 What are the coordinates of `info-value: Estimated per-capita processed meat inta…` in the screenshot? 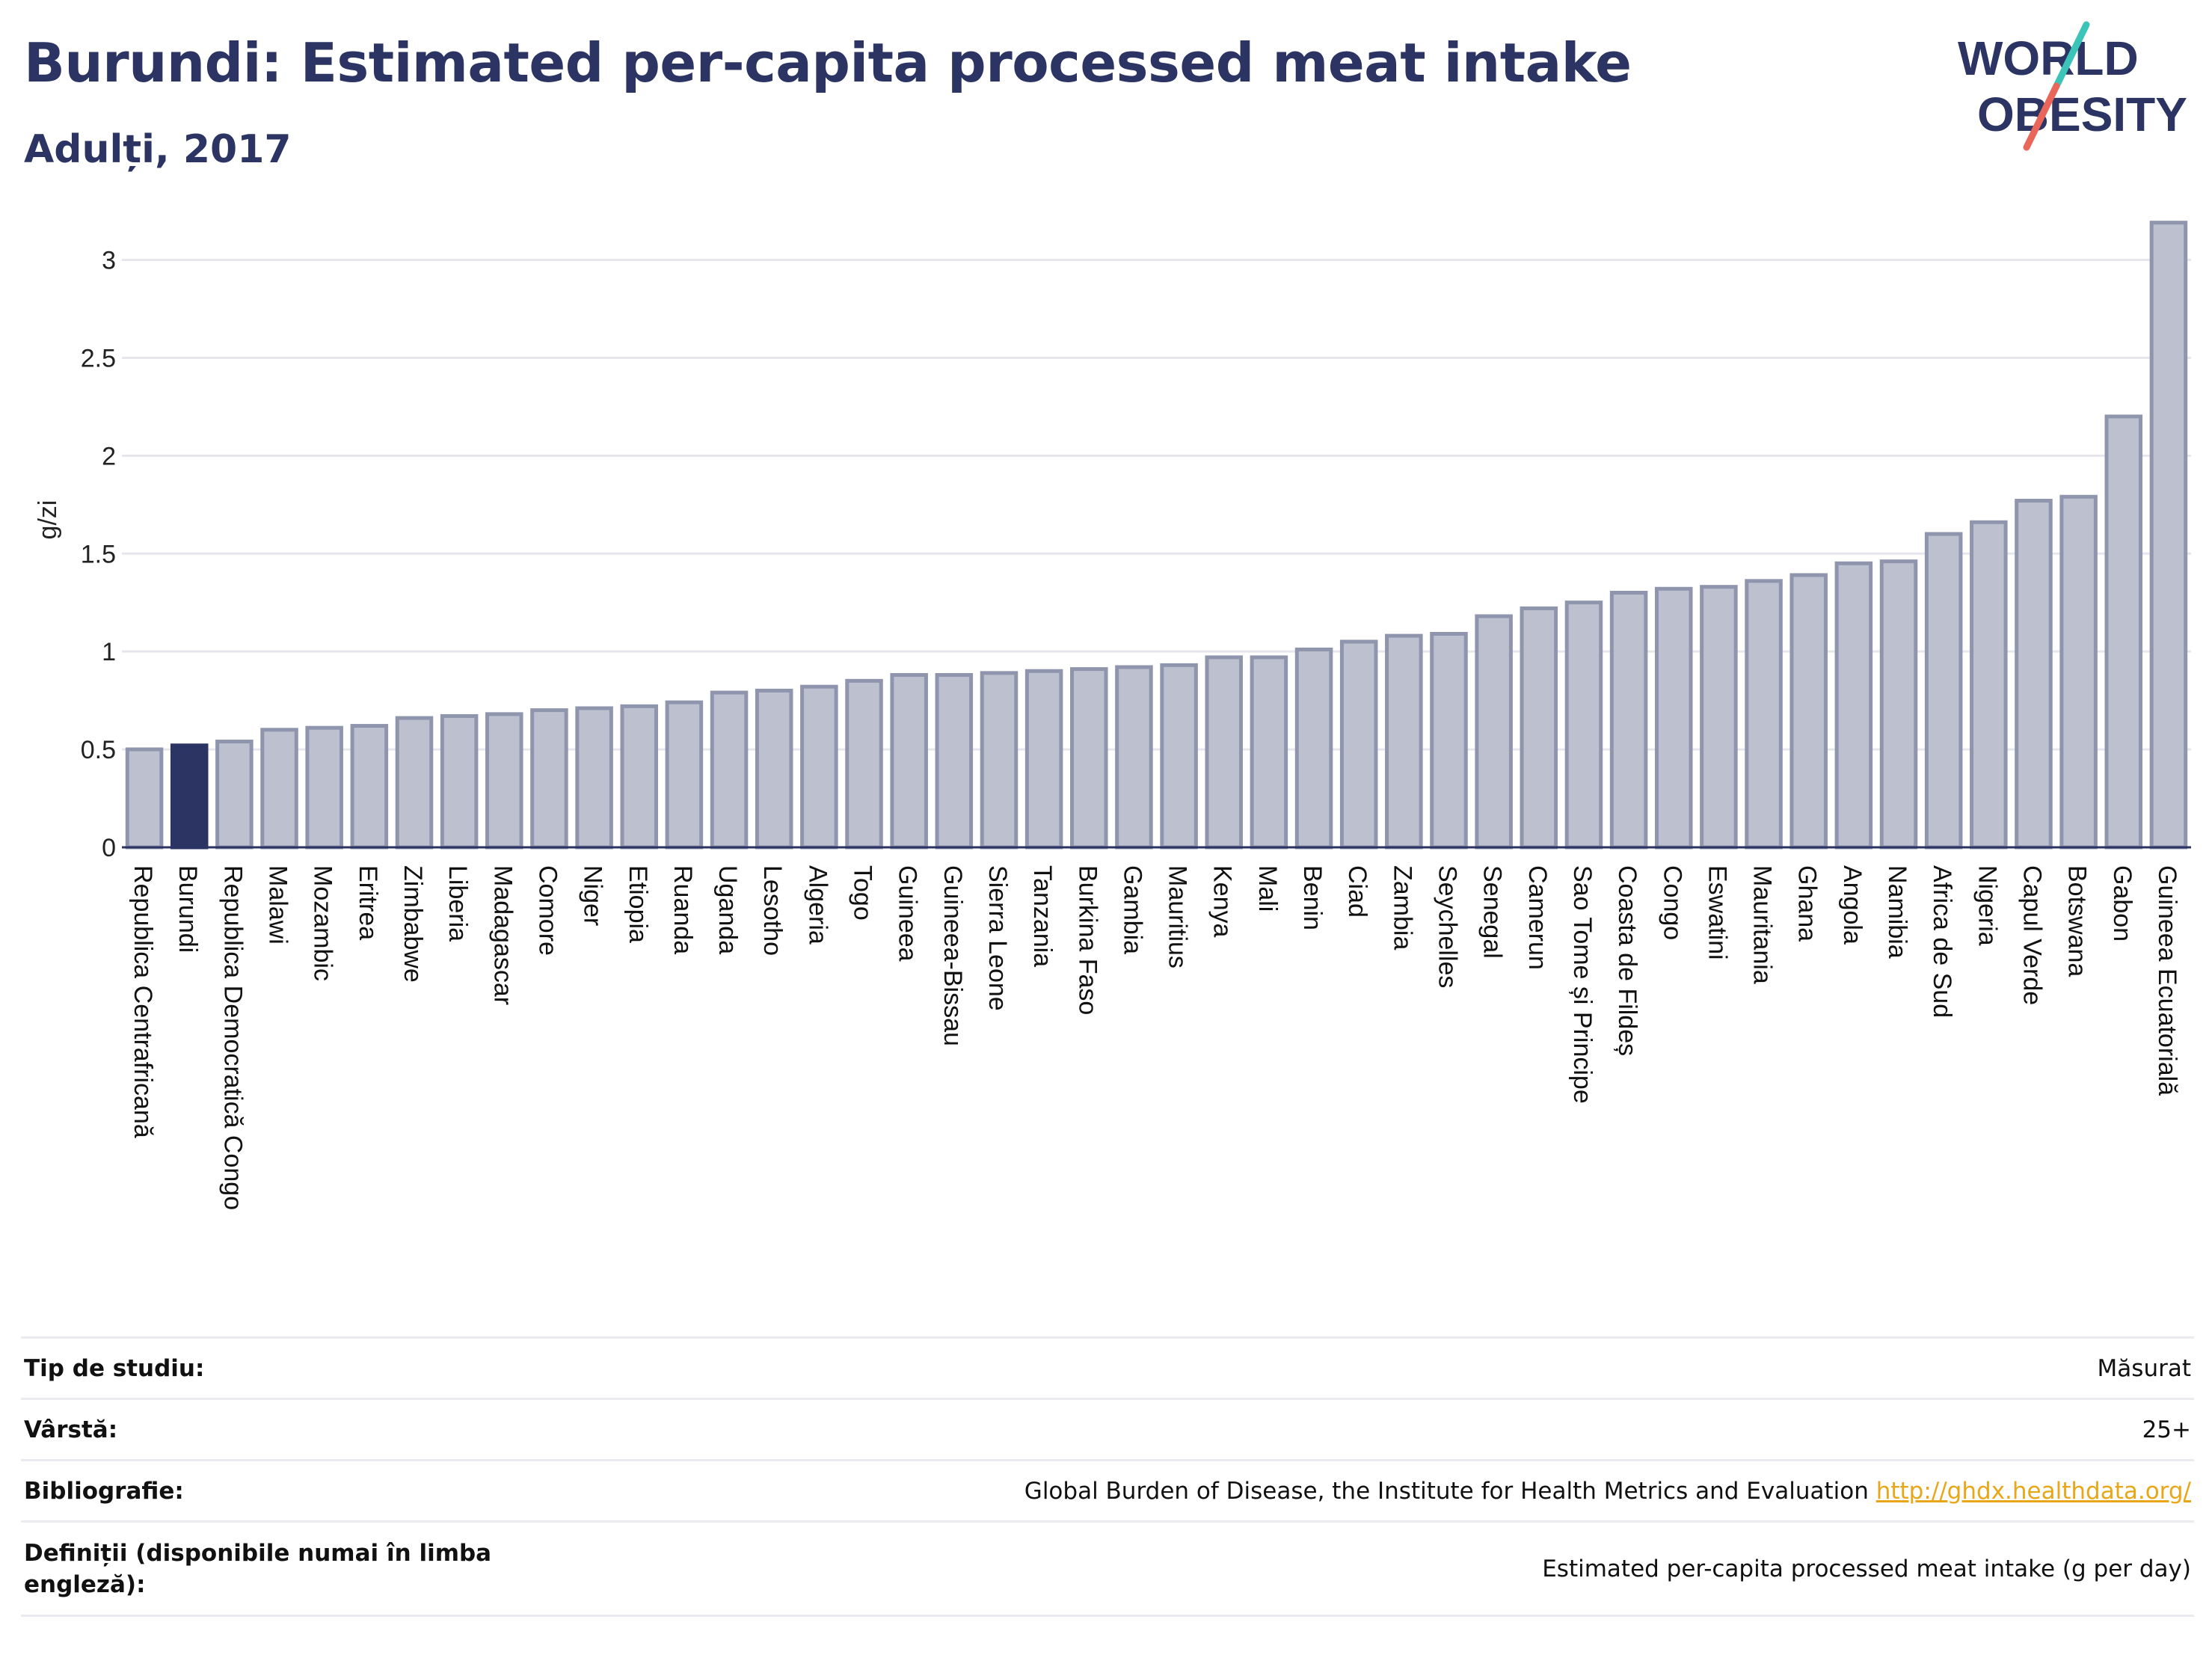 It's located at (1350, 1568).